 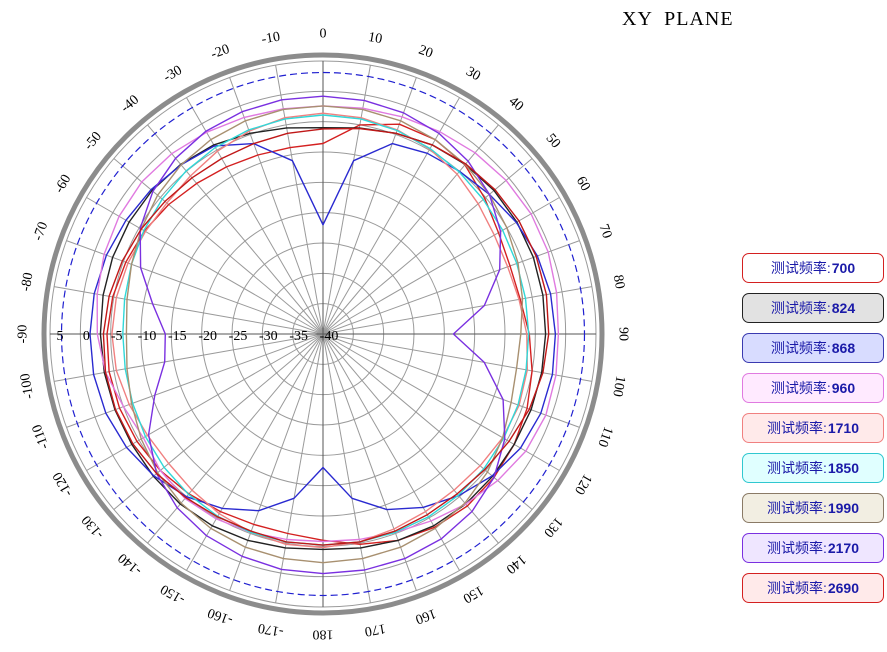 I want to click on angle-tick-label: -100, so click(x=27, y=386).